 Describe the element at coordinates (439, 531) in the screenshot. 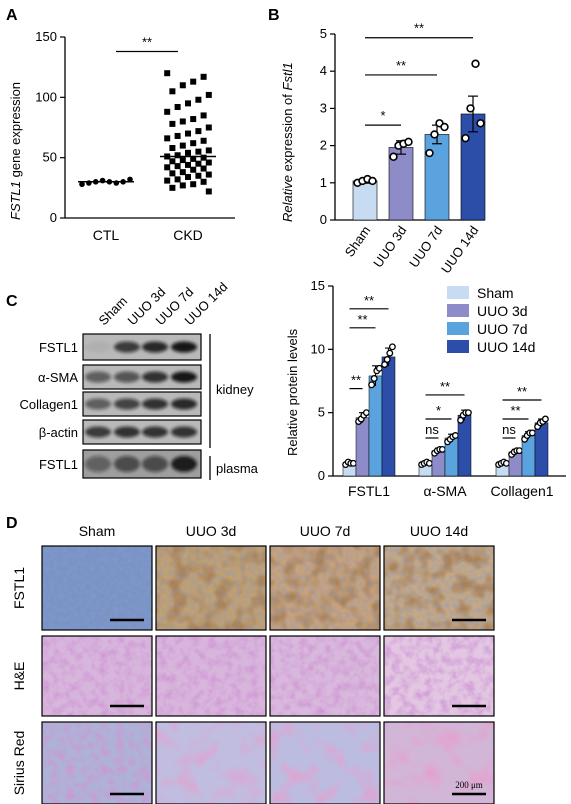

I see `histology-column-label: UUO 14d` at that location.